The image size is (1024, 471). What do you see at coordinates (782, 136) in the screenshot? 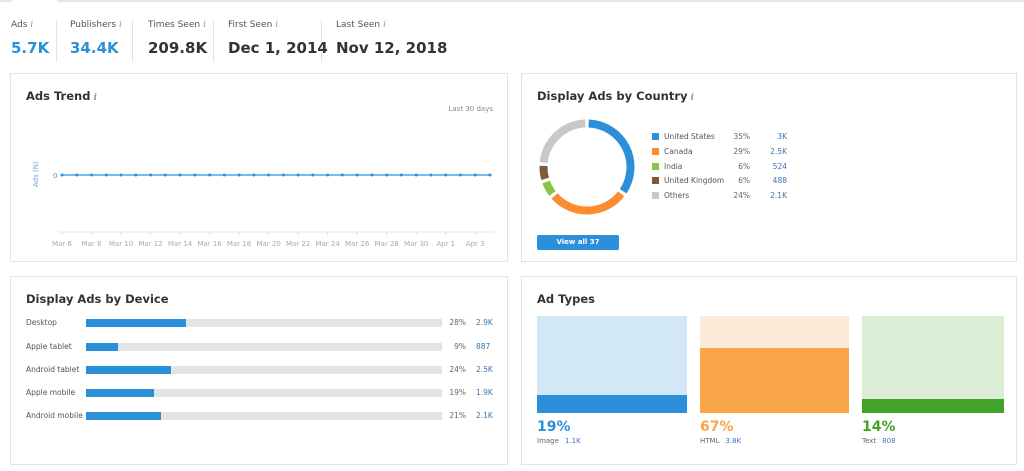
I see `legend-value: 3K` at bounding box center [782, 136].